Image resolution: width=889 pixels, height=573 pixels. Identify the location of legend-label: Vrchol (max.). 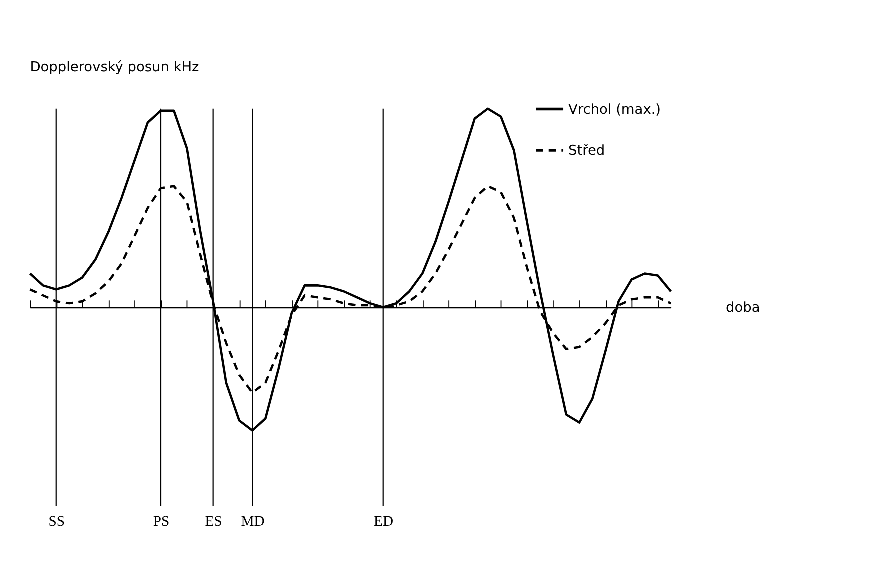
(615, 110).